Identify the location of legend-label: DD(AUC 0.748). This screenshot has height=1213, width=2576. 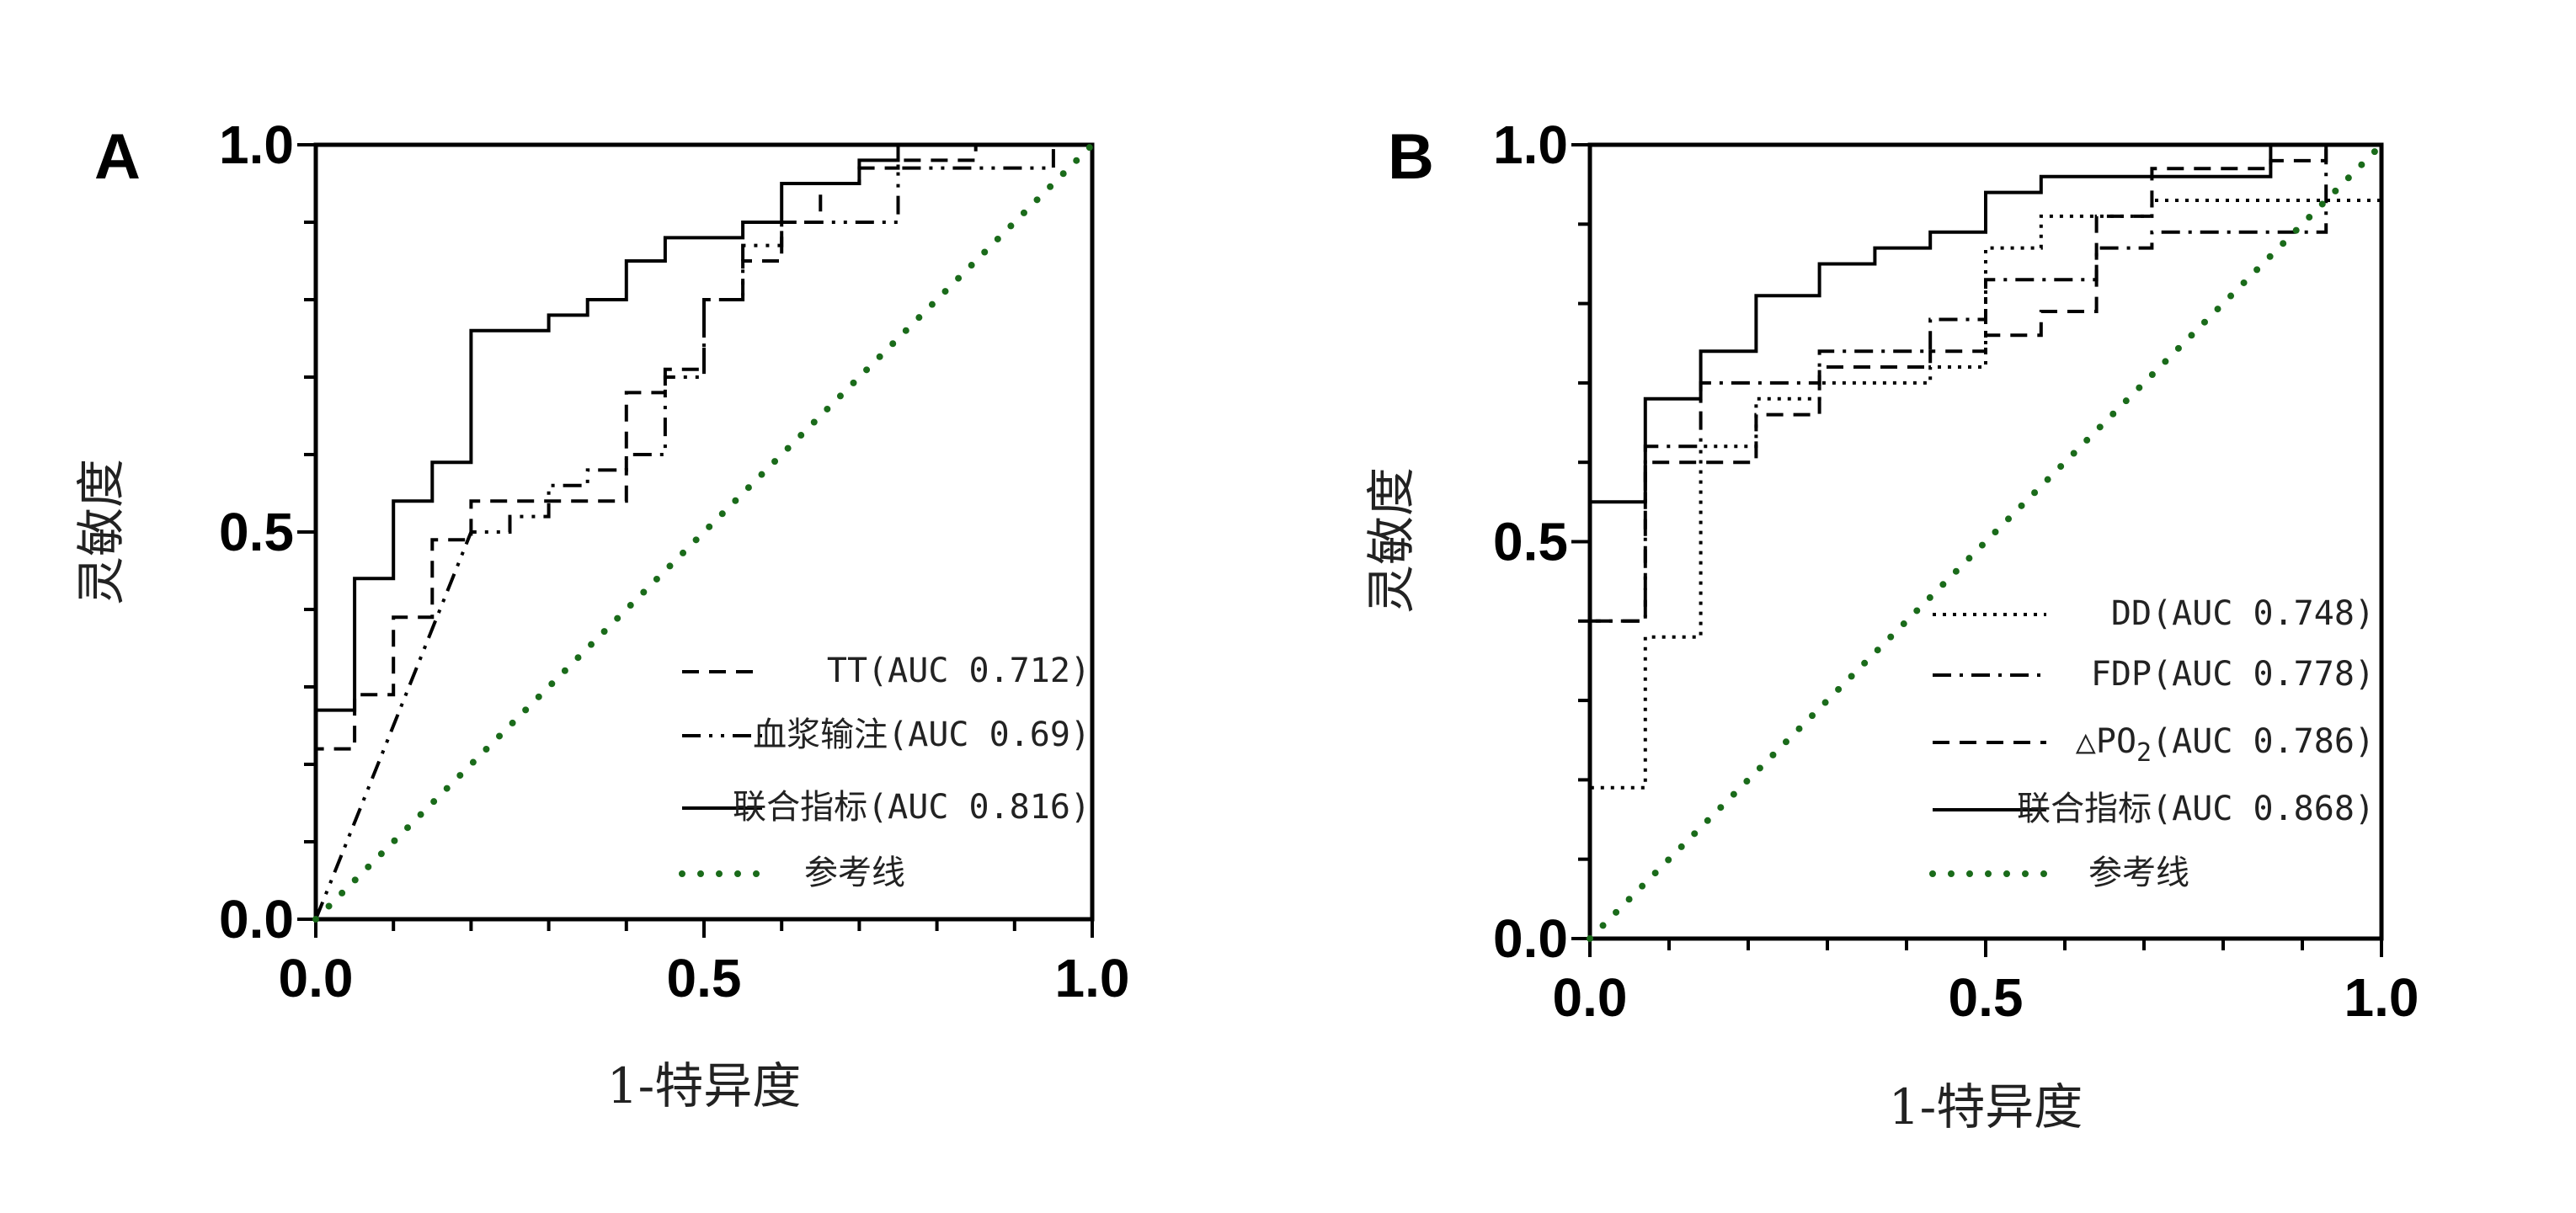
(2243, 614).